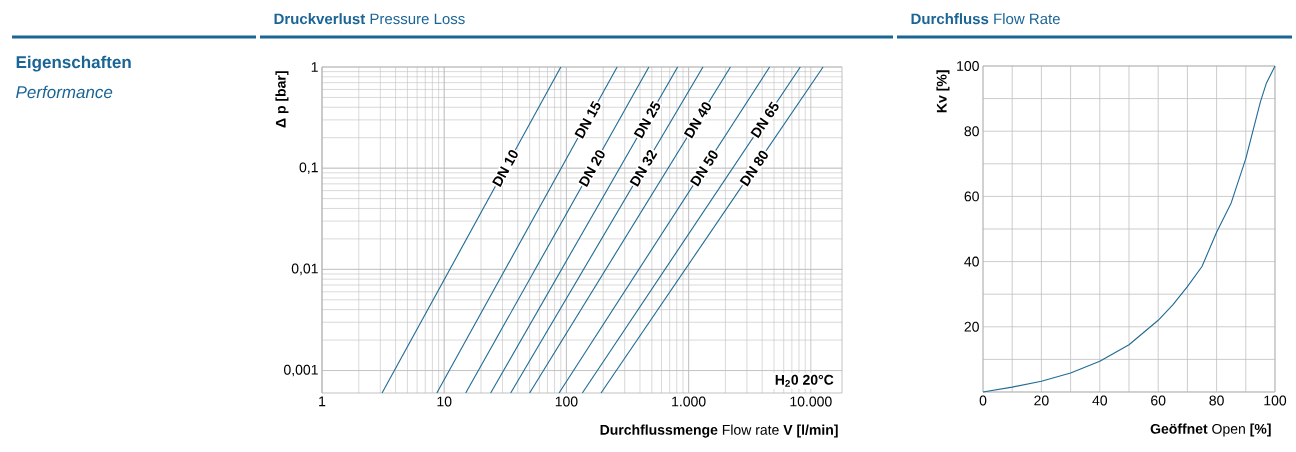 Image resolution: width=1296 pixels, height=452 pixels. Describe the element at coordinates (971, 131) in the screenshot. I see `y-tick-label: 80` at that location.